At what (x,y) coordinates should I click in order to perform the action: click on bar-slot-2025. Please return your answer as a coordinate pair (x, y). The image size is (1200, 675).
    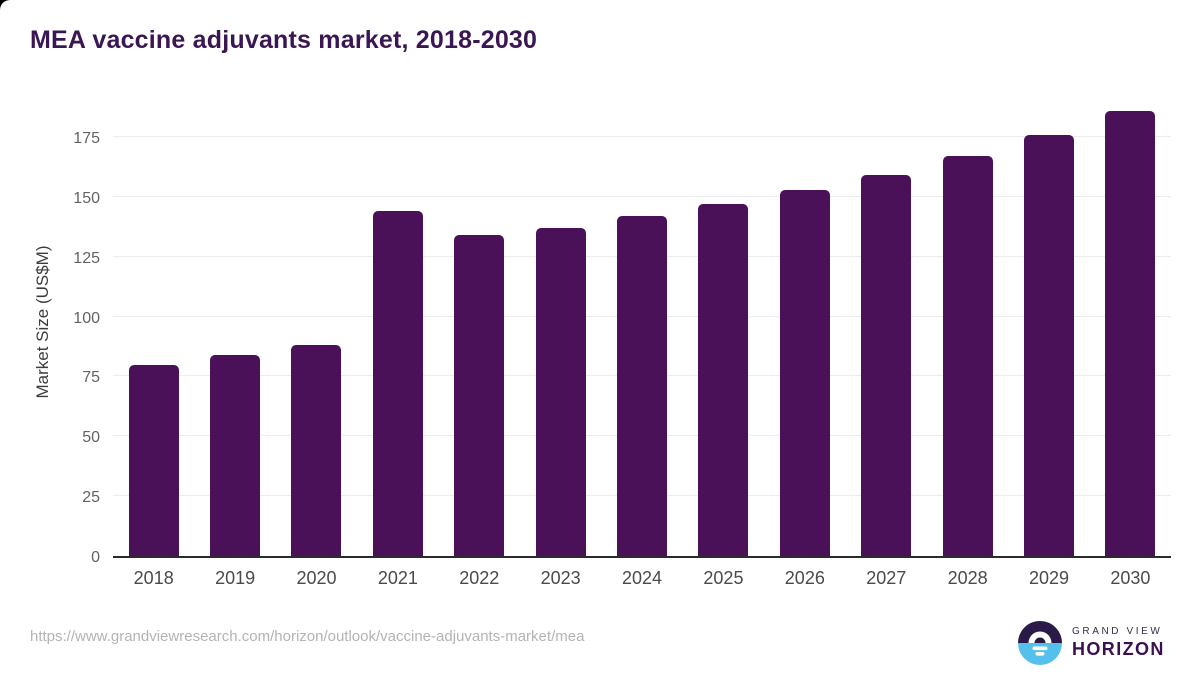
    Looking at the image, I should click on (723, 326).